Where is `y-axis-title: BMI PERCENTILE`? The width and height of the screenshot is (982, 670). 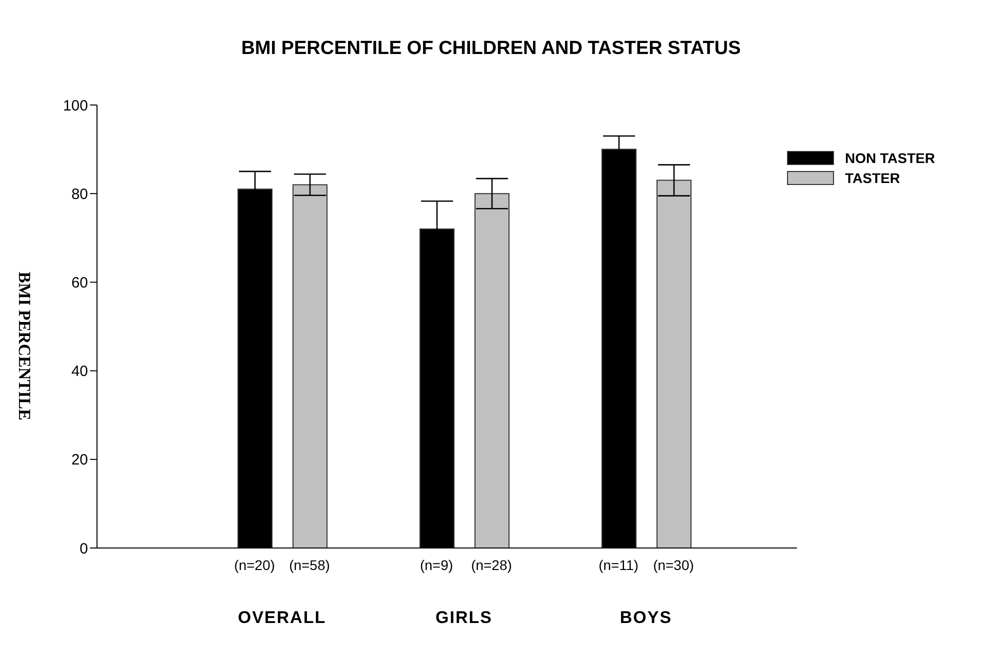 y-axis-title: BMI PERCENTILE is located at coordinates (24, 346).